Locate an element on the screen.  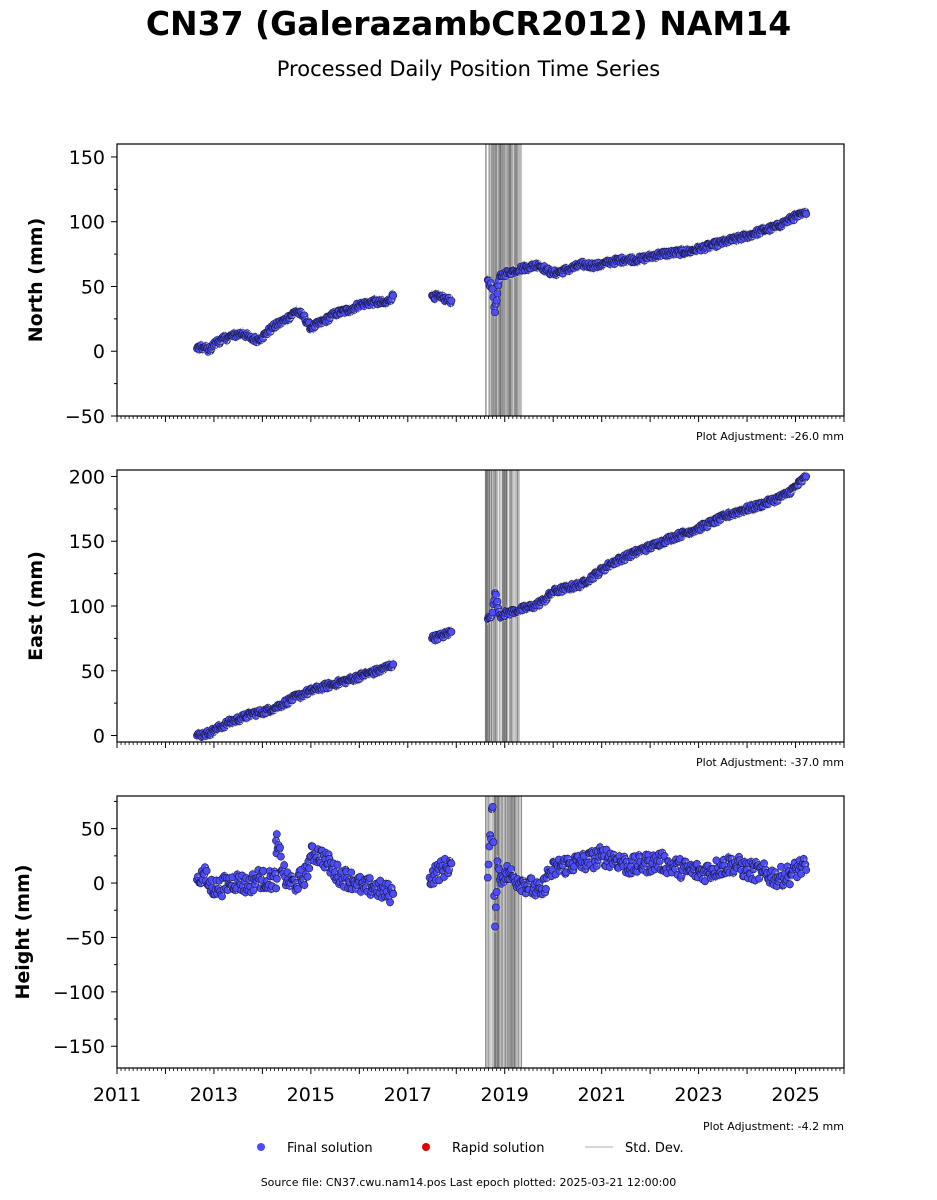
x-tick-label: 2025 is located at coordinates (795, 1095).